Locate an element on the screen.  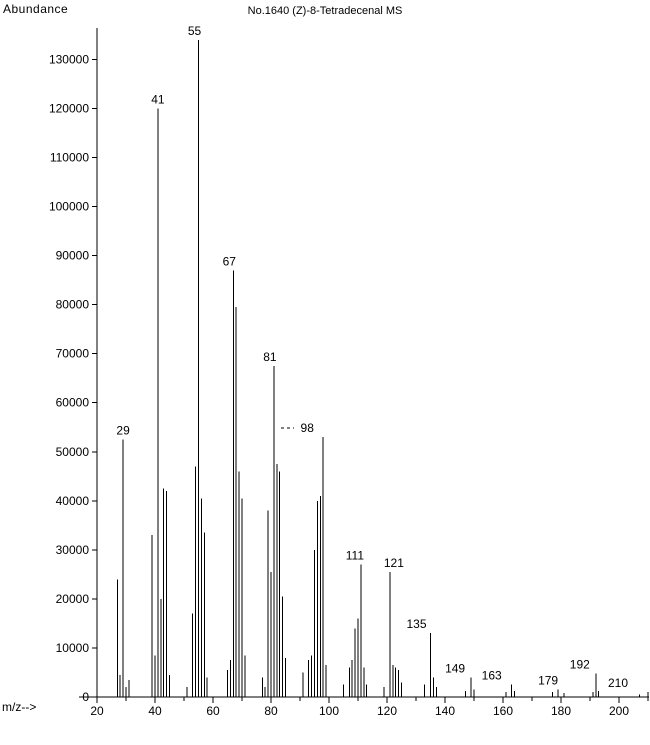
chart-title: No.1640 (Z)-8-Tetradecenal MS is located at coordinates (325, 11).